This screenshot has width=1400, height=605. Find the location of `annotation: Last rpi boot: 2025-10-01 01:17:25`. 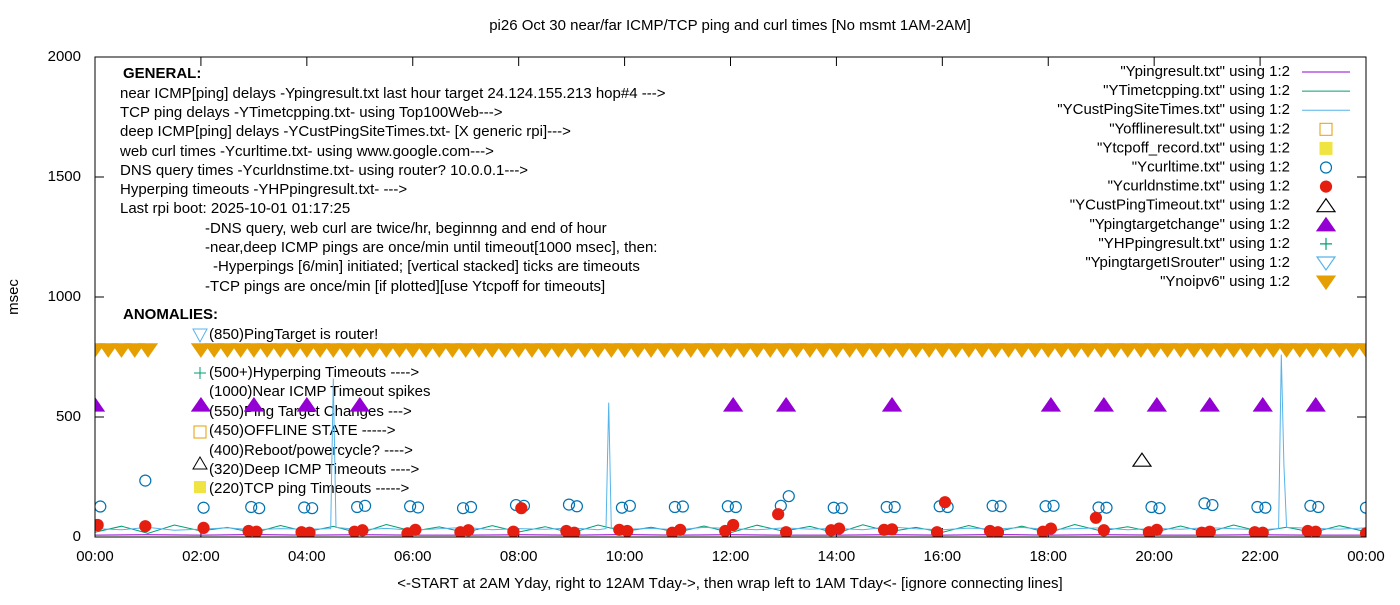

annotation: Last rpi boot: 2025-10-01 01:17:25 is located at coordinates (235, 208).